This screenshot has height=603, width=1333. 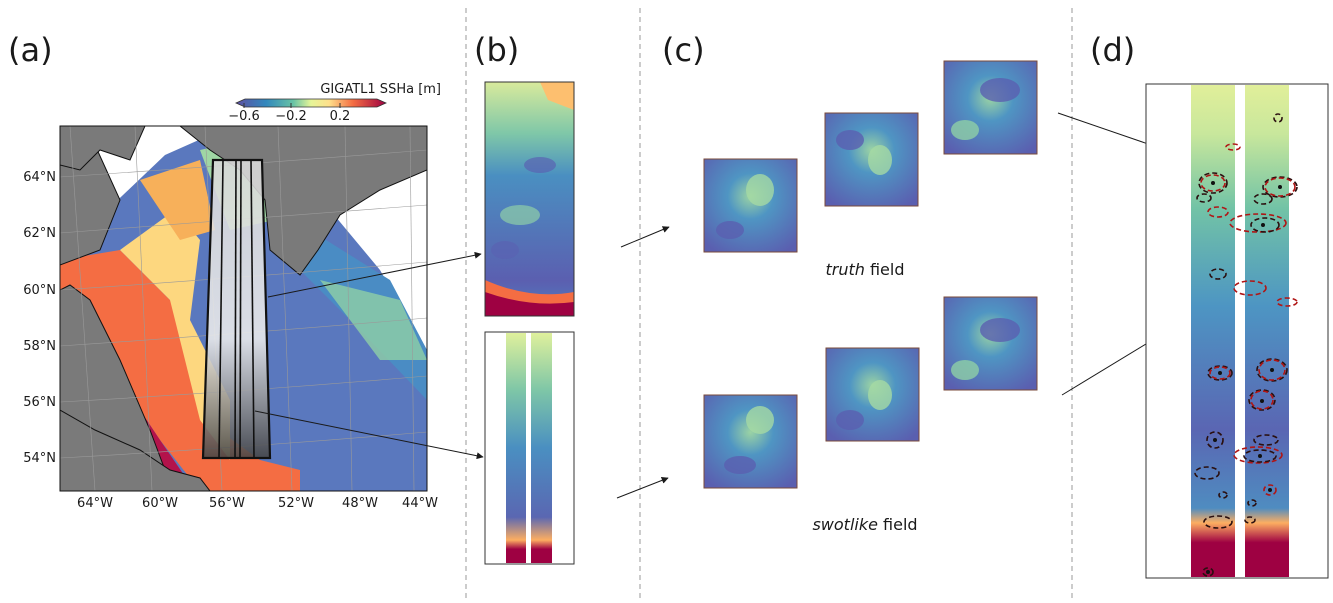 What do you see at coordinates (340, 116) in the screenshot?
I see `colorbar-tick-3: 0.2` at bounding box center [340, 116].